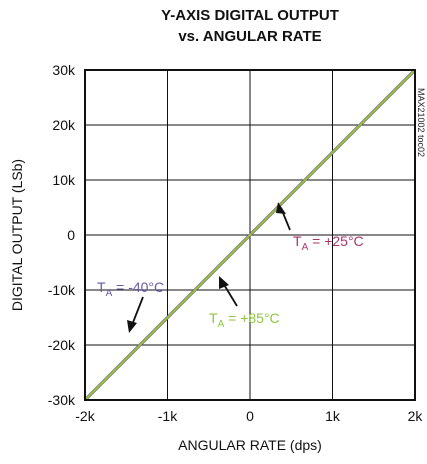  Describe the element at coordinates (416, 416) in the screenshot. I see `x-tick-label: 2k` at that location.